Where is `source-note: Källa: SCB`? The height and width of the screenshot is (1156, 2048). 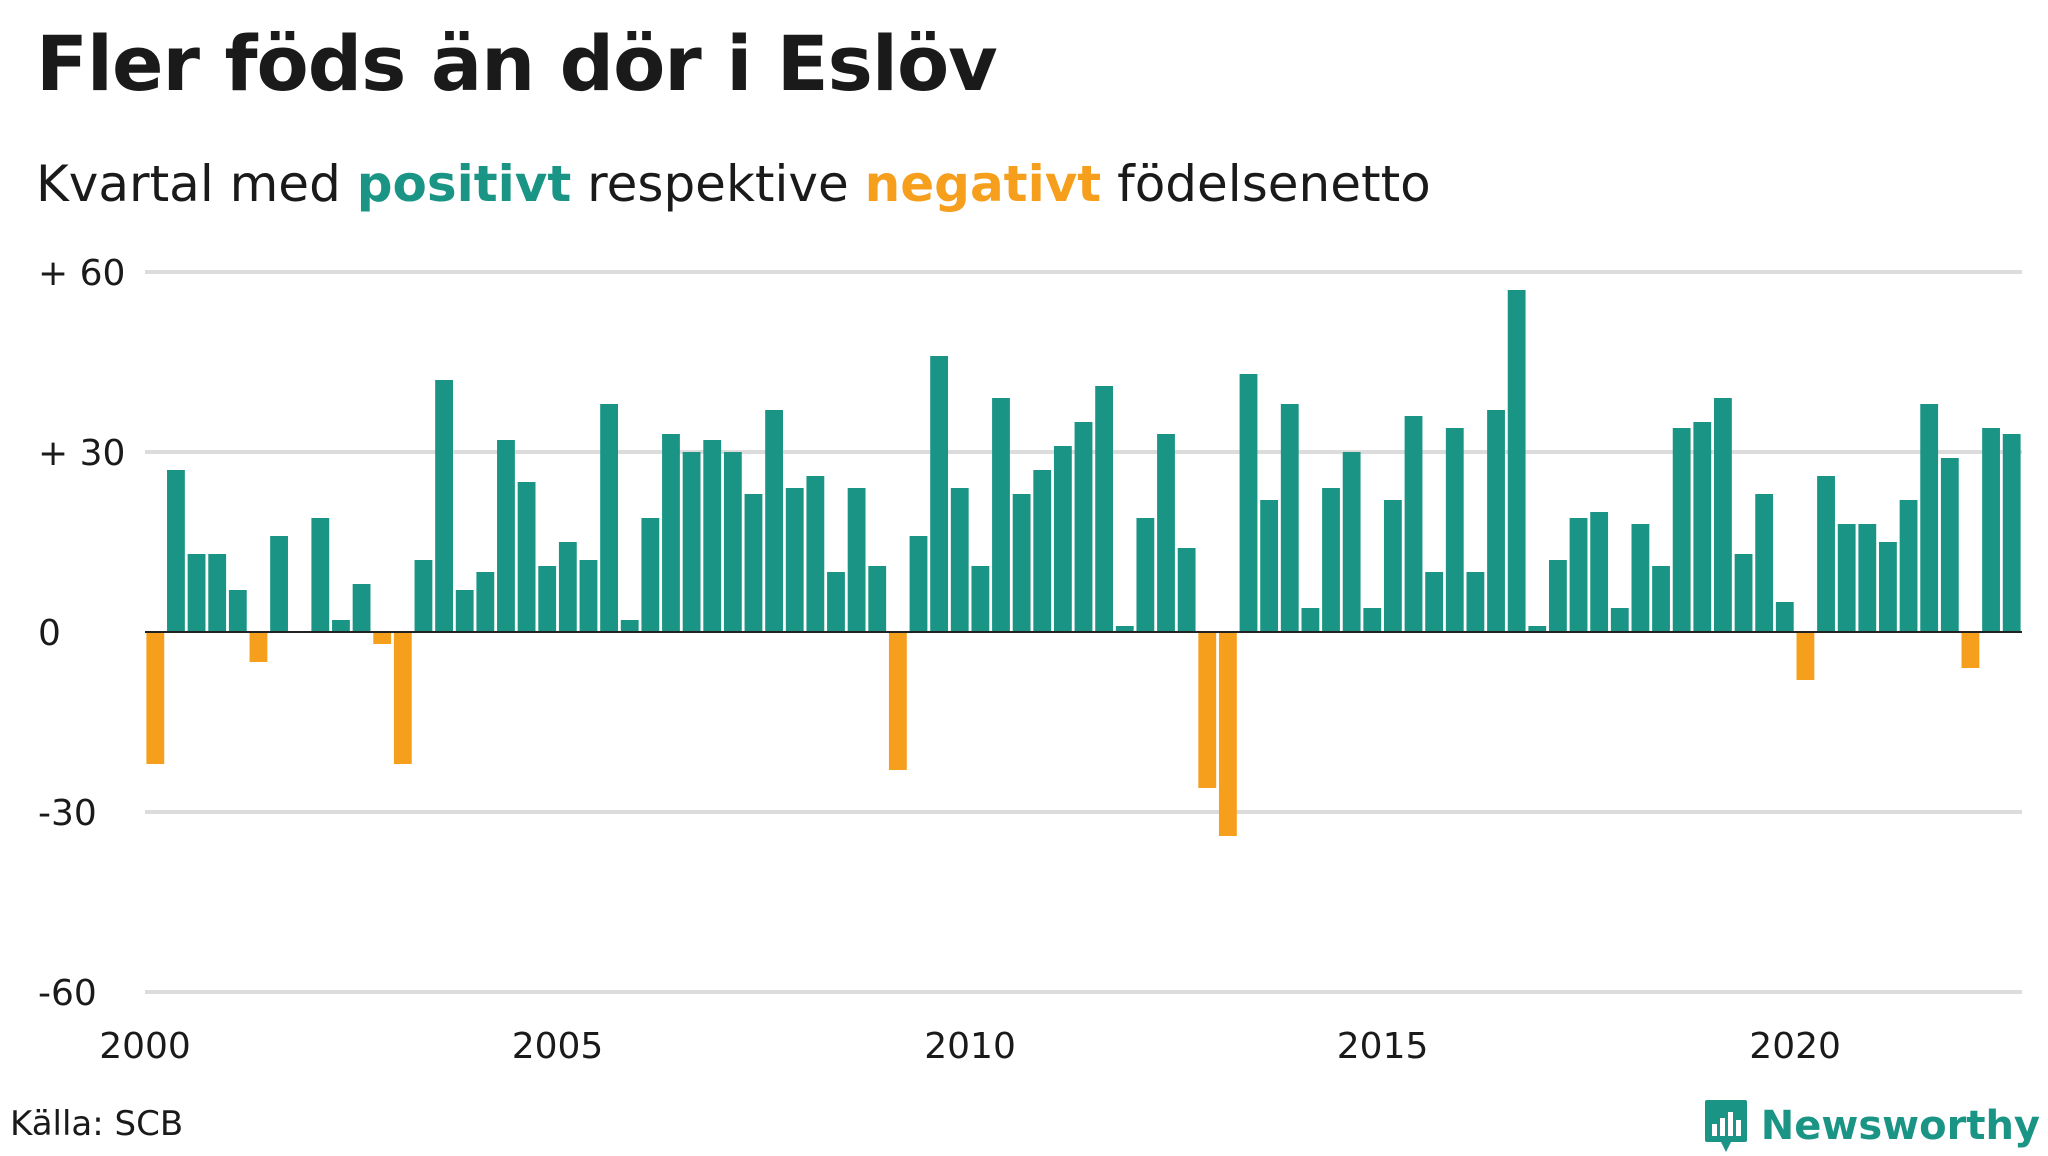
source-note: Källa: SCB is located at coordinates (97, 1124).